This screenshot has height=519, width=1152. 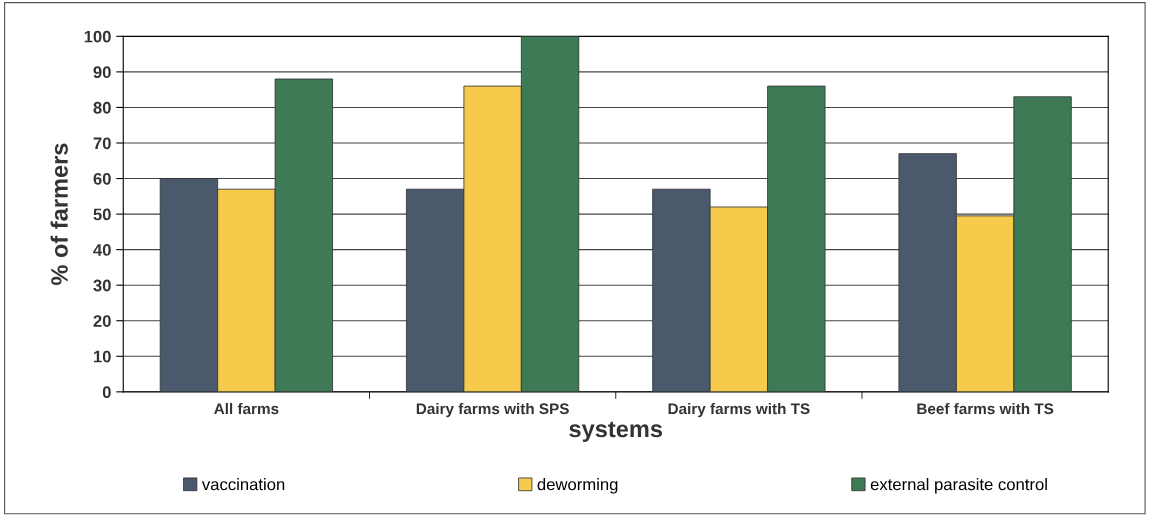 I want to click on y-tick-label: 100, so click(x=97, y=36).